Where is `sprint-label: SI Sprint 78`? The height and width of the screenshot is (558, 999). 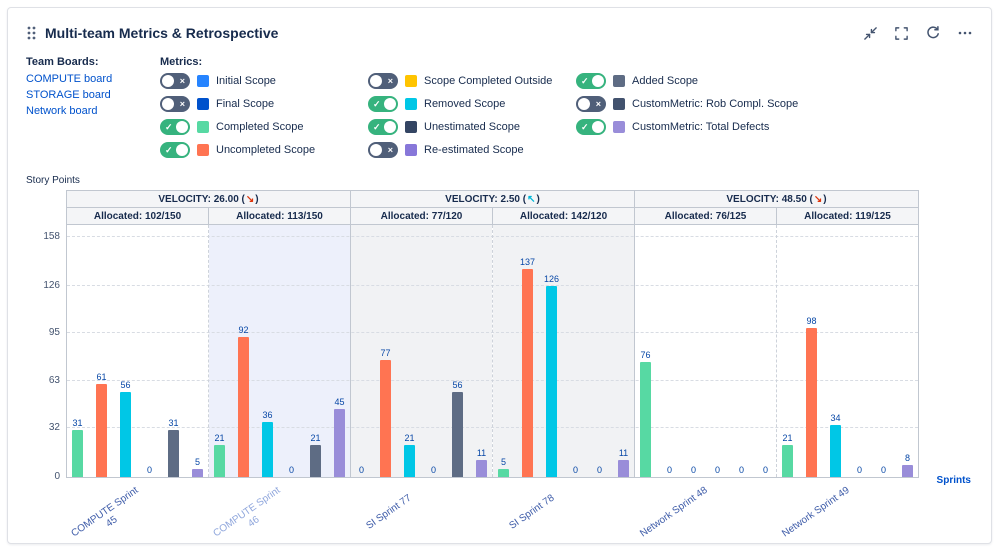
sprint-label: SI Sprint 78 is located at coordinates (531, 512).